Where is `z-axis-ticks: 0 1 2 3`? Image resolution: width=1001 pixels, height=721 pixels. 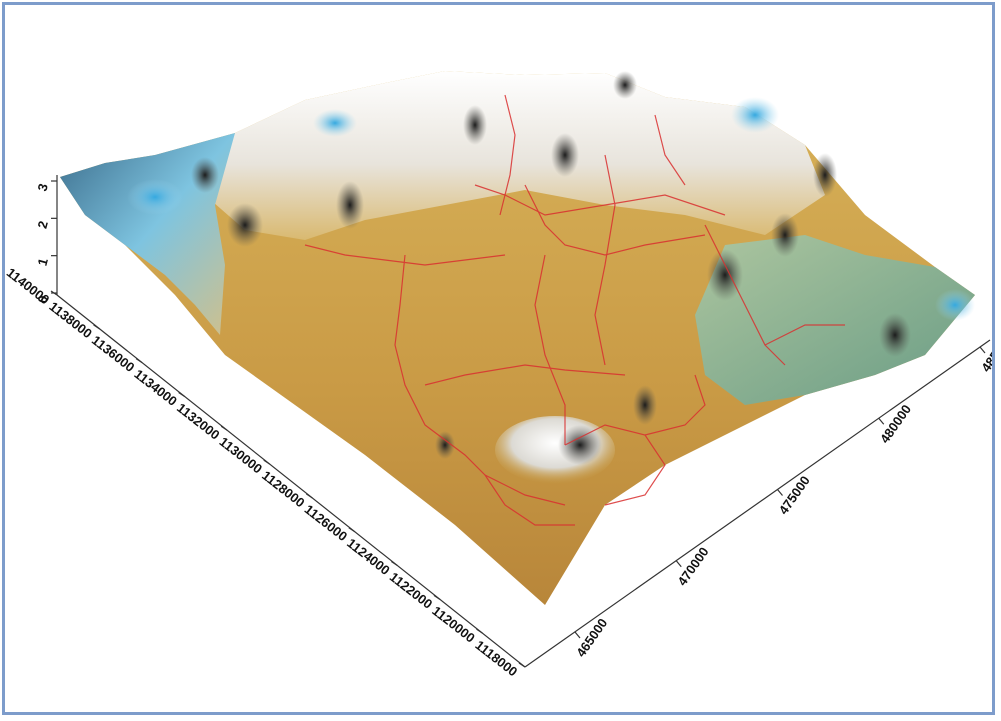 z-axis-ticks: 0 1 2 3 is located at coordinates (46, 242).